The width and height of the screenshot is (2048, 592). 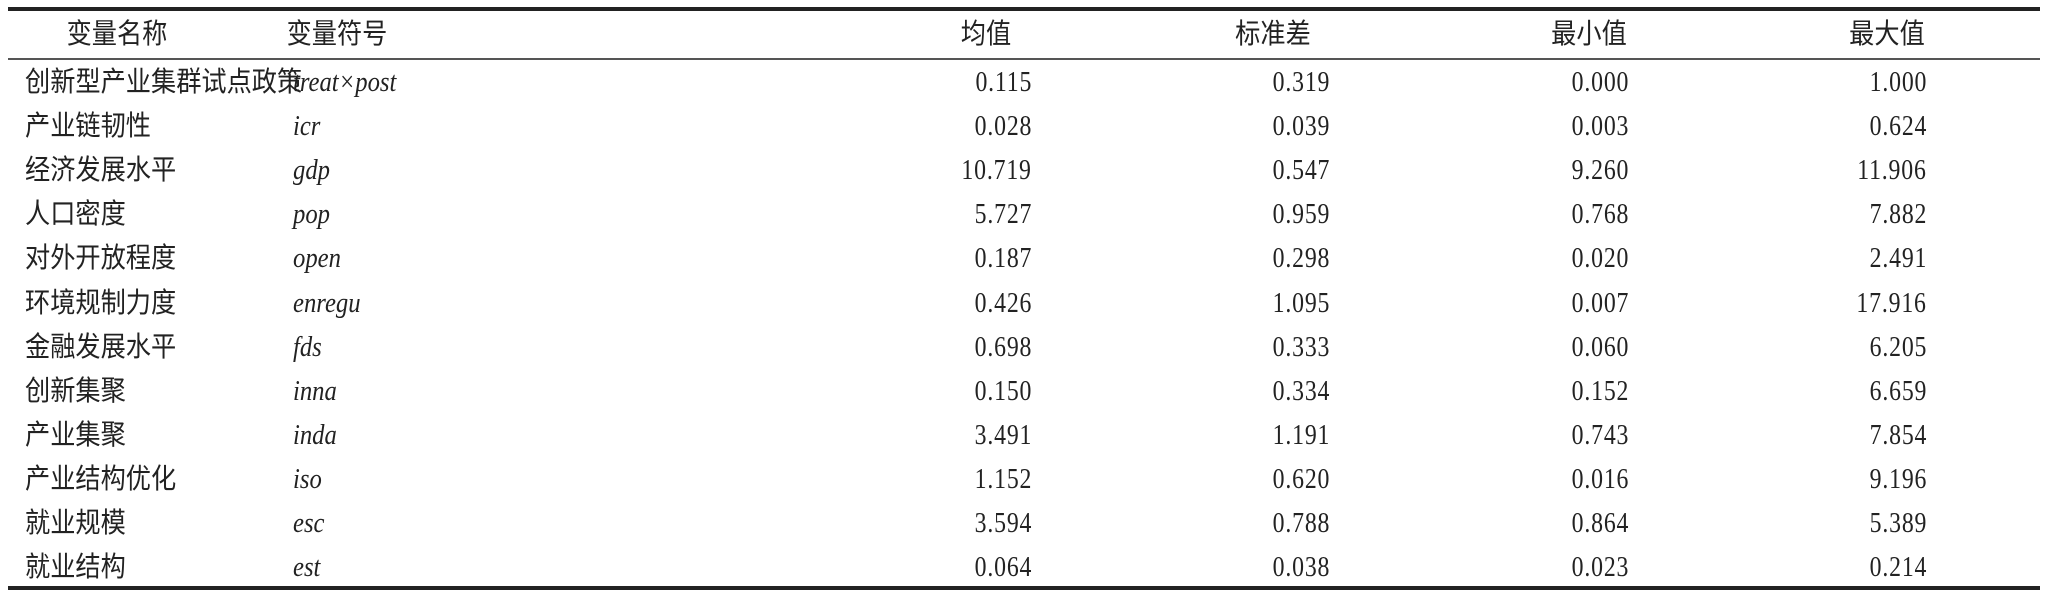 What do you see at coordinates (1589, 33) in the screenshot?
I see `header-min: 最小值` at bounding box center [1589, 33].